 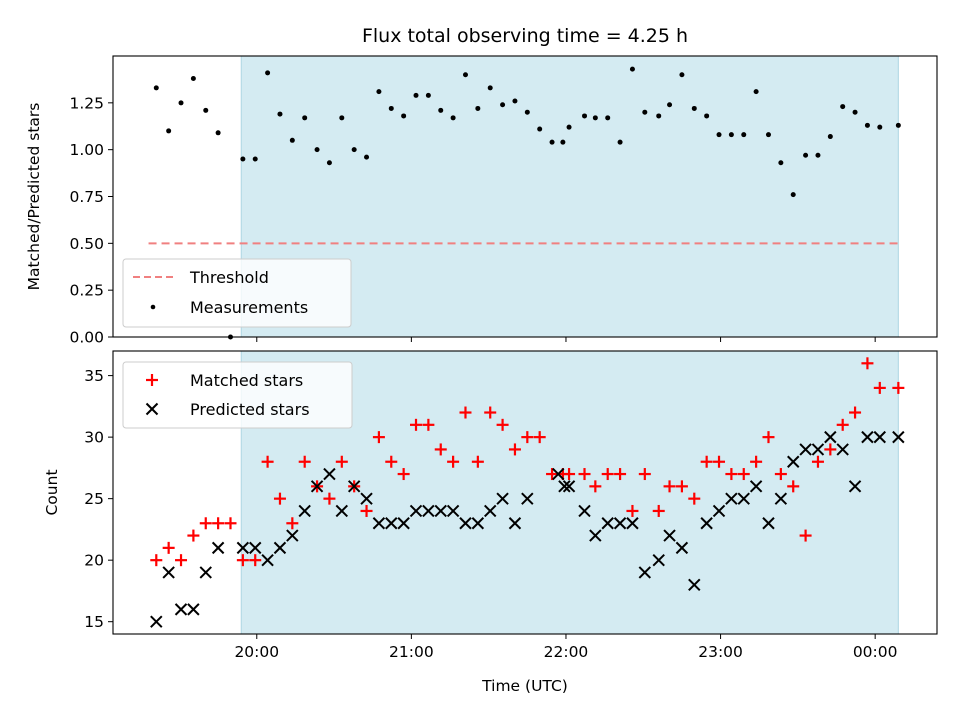 I want to click on legend-measurements-swatch, so click(x=153, y=307).